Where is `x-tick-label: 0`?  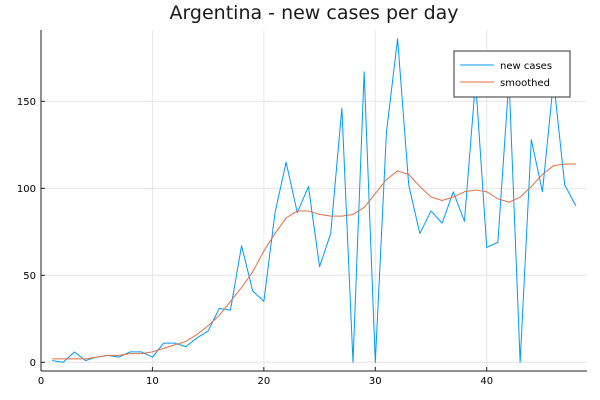 x-tick-label: 0 is located at coordinates (41, 381).